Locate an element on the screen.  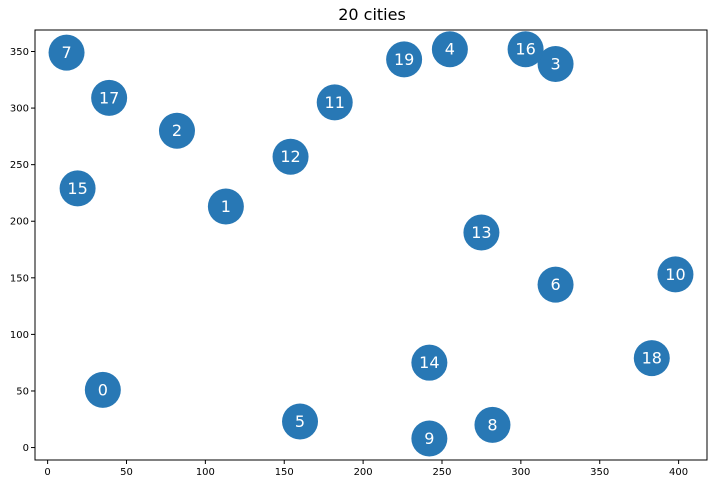
city-label: 12 is located at coordinates (290, 156).